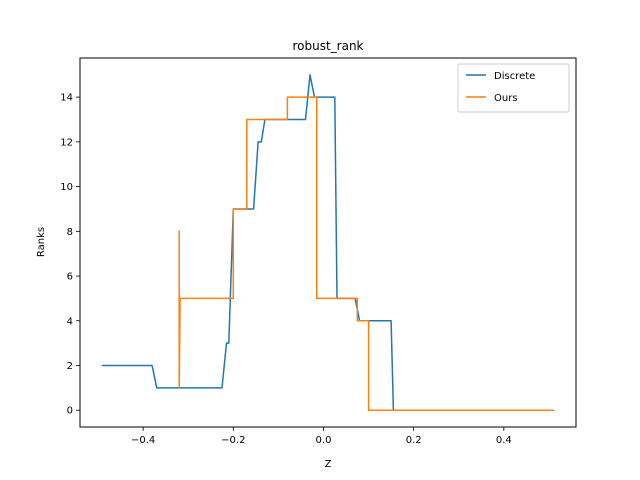 This screenshot has height=480, width=640. I want to click on y-tick-label: 8, so click(70, 232).